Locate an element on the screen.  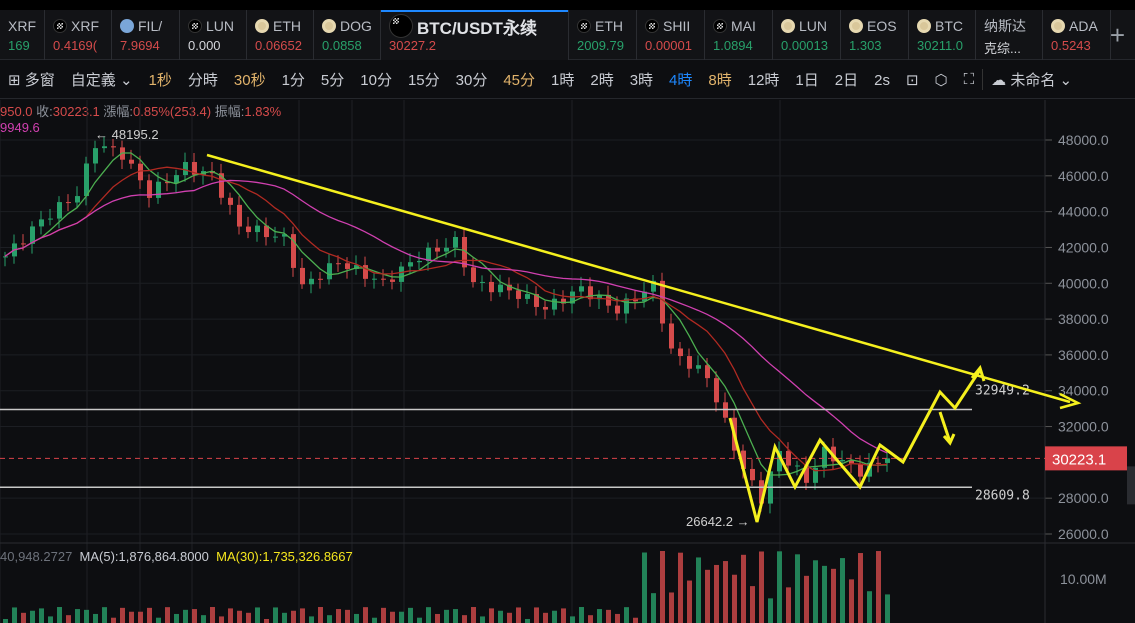
multiwindow-label: 多窗 is located at coordinates (39, 80).